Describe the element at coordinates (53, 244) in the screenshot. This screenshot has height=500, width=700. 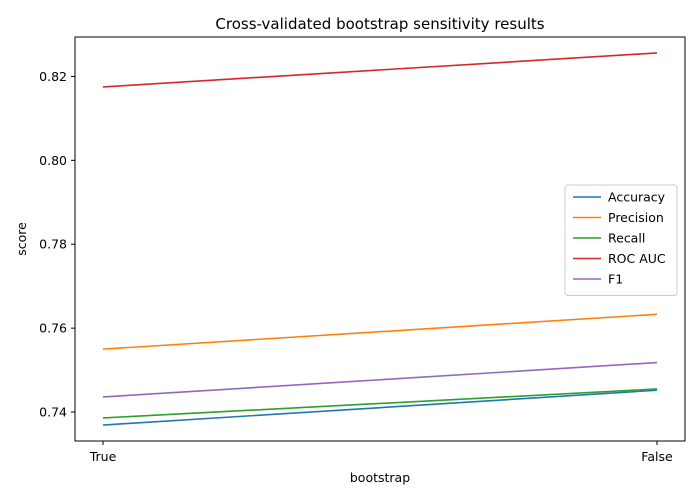
I see `y-tick-label: 0.78` at that location.